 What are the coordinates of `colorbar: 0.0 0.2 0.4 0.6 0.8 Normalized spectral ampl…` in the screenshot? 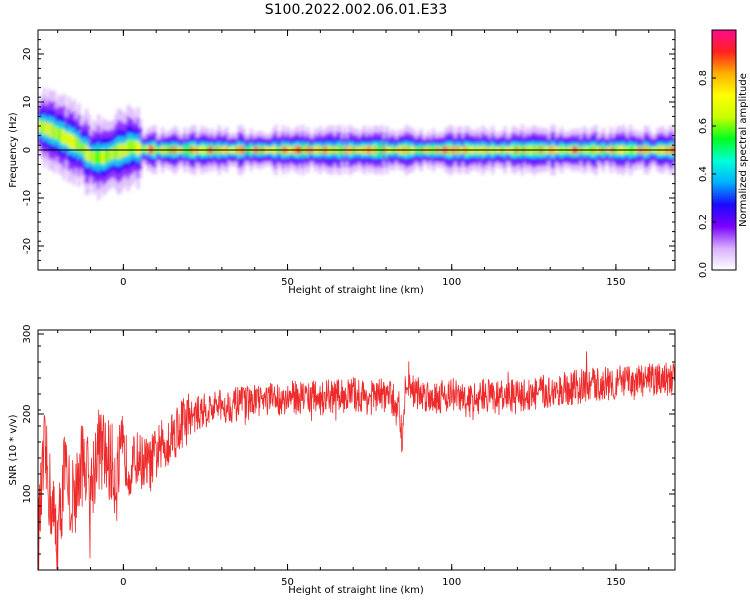 It's located at (723, 153).